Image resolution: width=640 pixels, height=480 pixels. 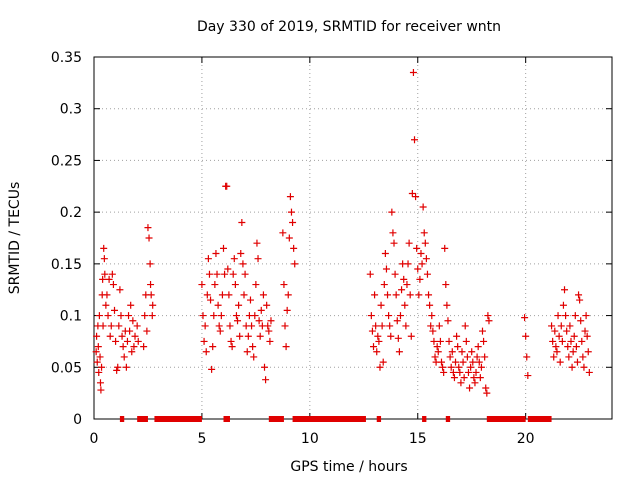 I want to click on x-tick-label: 10, so click(x=310, y=439).